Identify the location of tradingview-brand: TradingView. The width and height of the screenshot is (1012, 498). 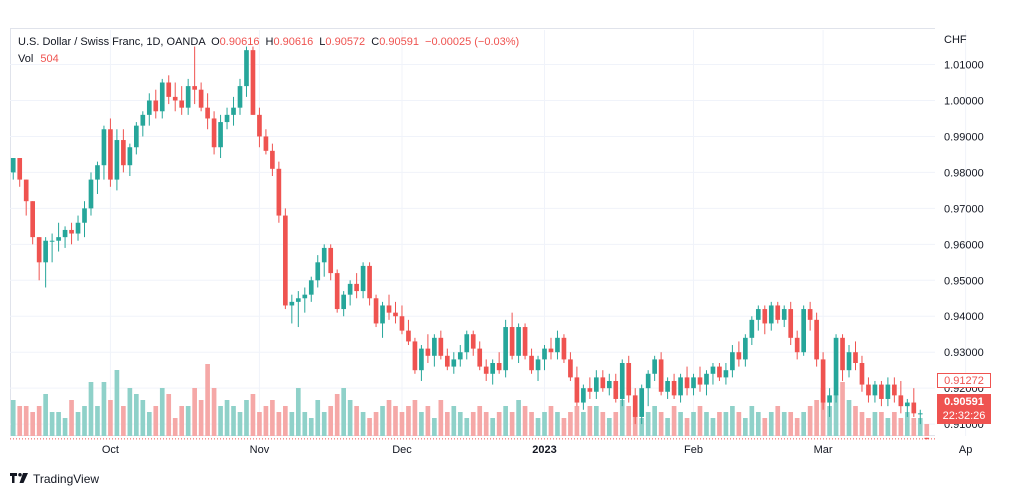
(66, 479).